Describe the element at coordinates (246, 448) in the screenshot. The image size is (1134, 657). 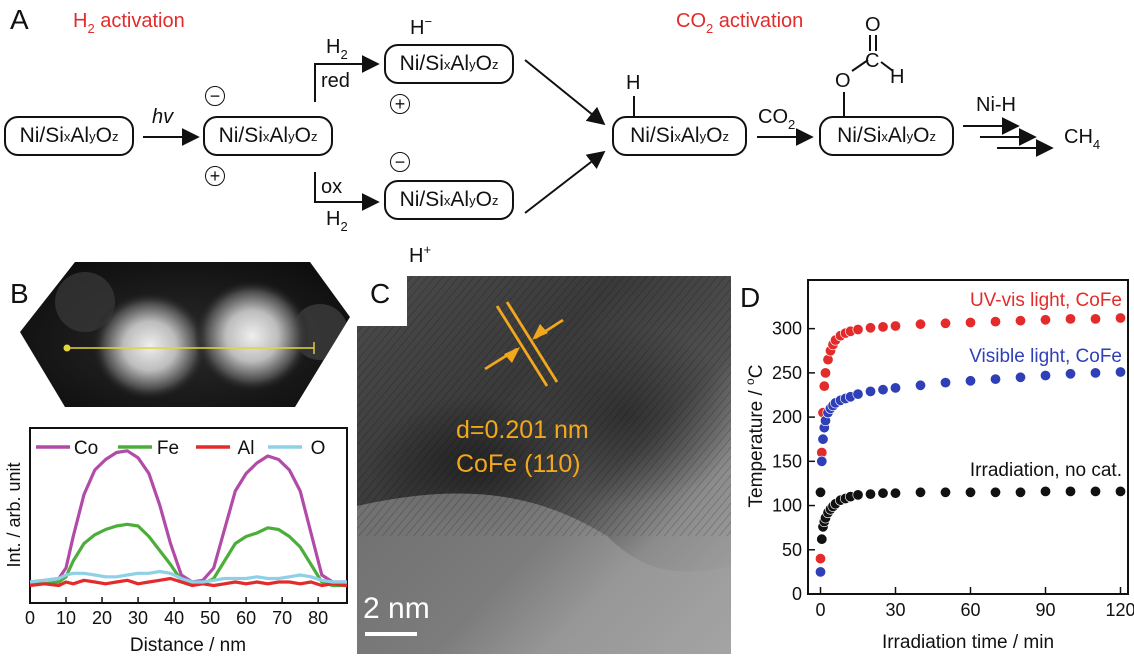
I see `legend-label-al: Al` at that location.